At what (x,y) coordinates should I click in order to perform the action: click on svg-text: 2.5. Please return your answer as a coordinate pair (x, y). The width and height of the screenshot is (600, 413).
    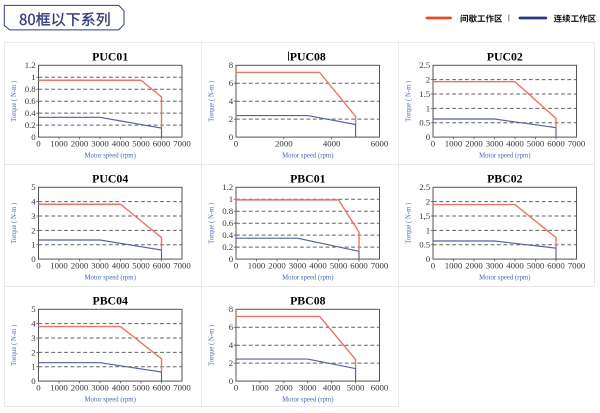
    Looking at the image, I should click on (425, 187).